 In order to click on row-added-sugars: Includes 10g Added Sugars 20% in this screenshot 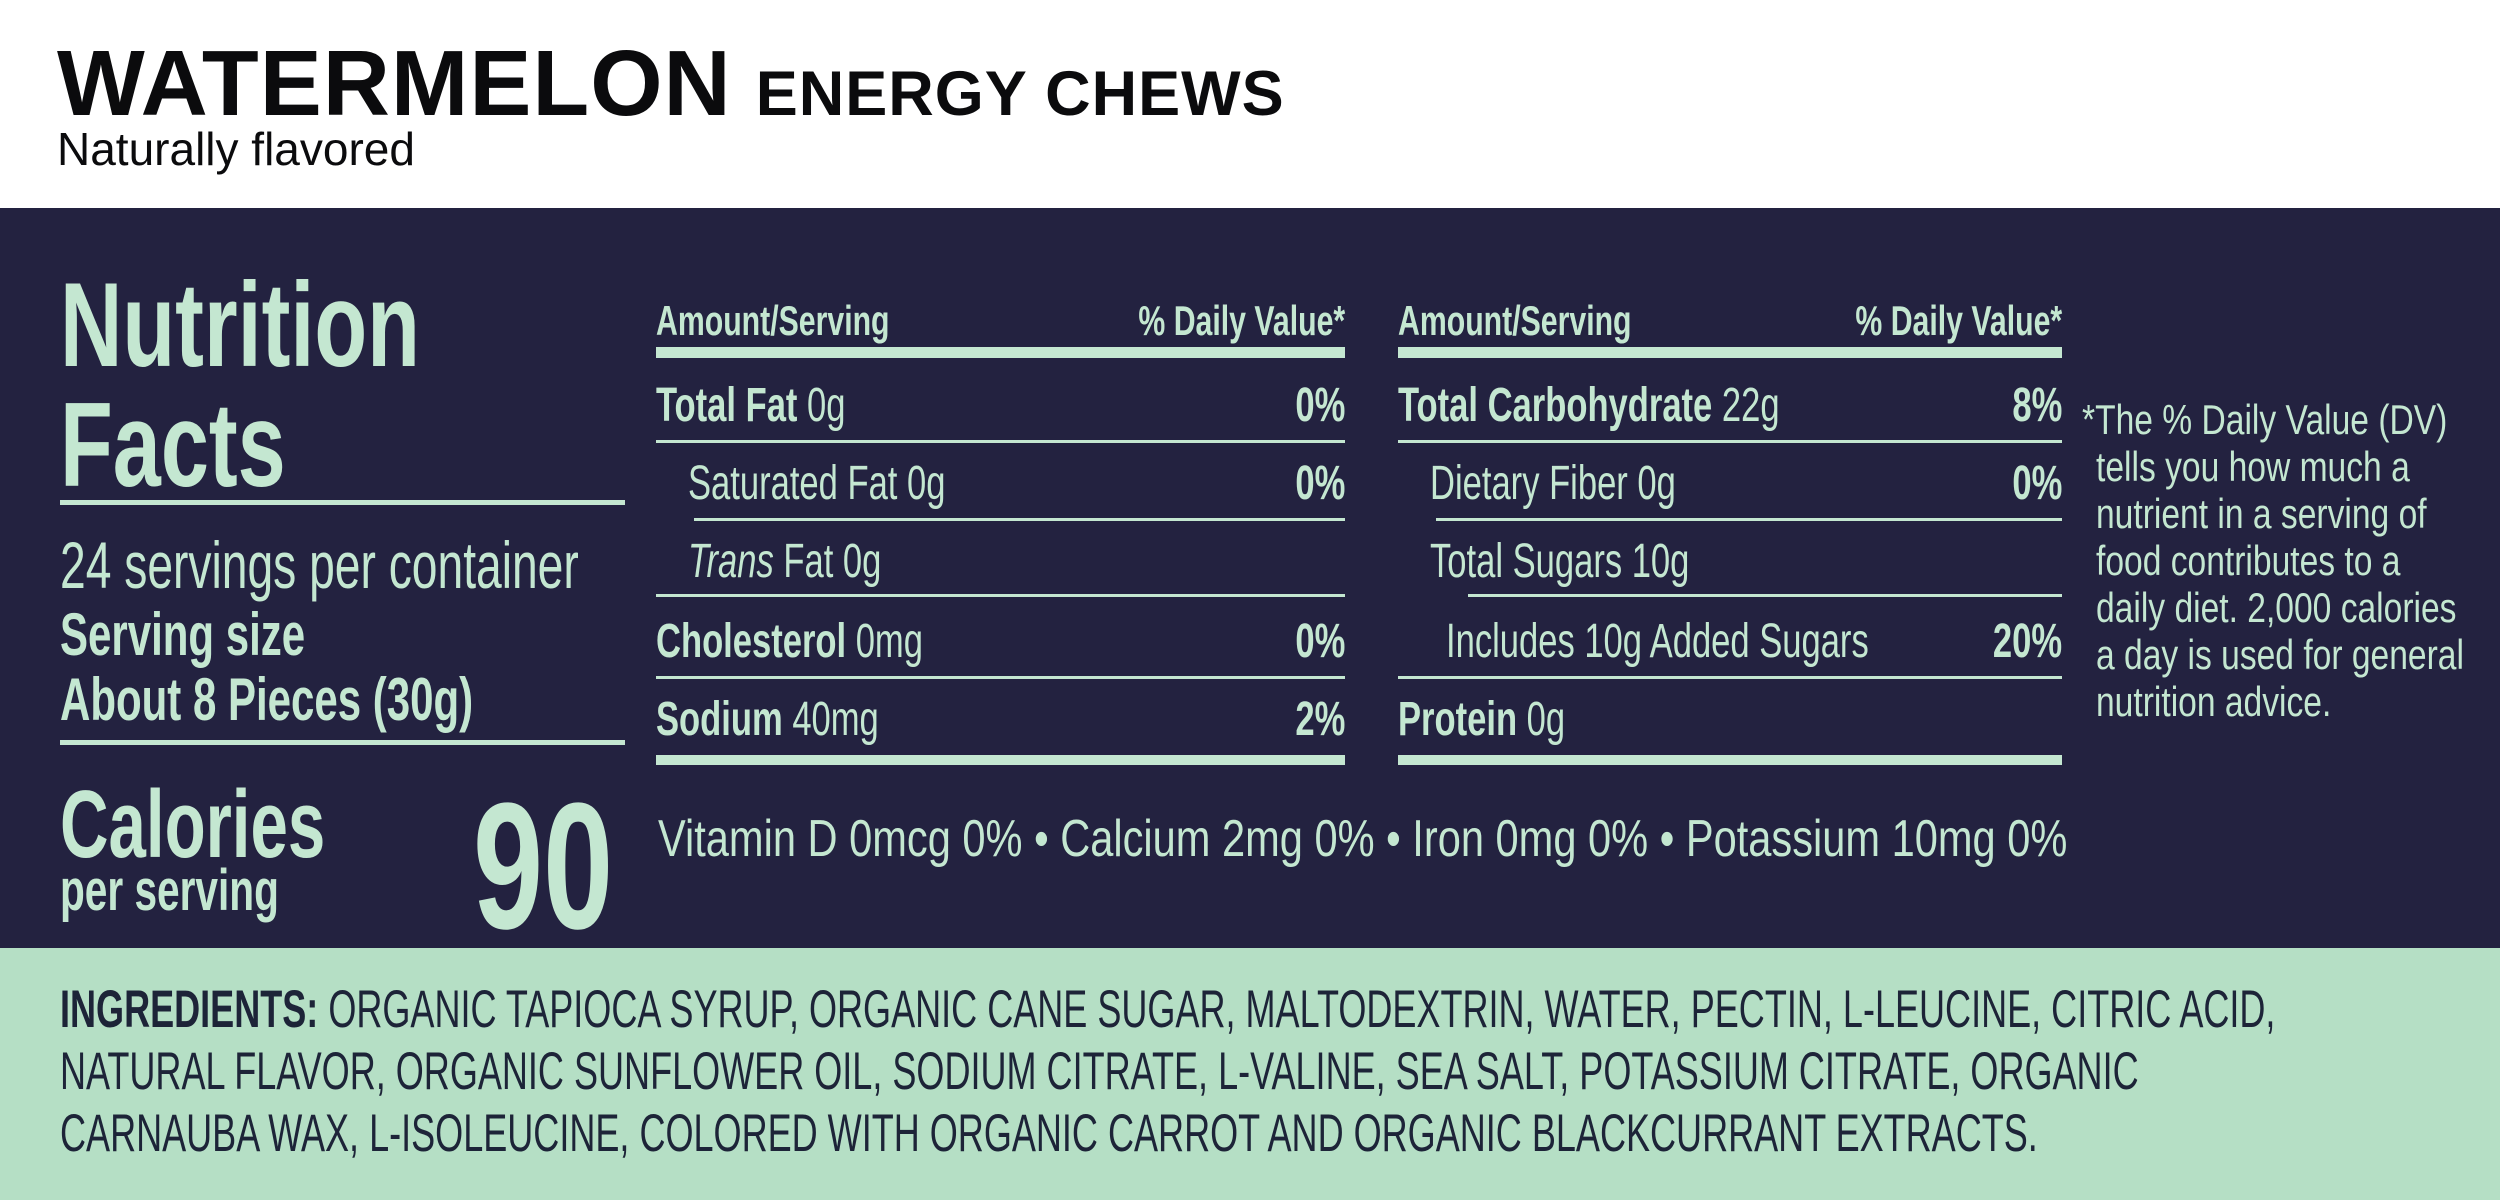, I will do `click(1754, 641)`.